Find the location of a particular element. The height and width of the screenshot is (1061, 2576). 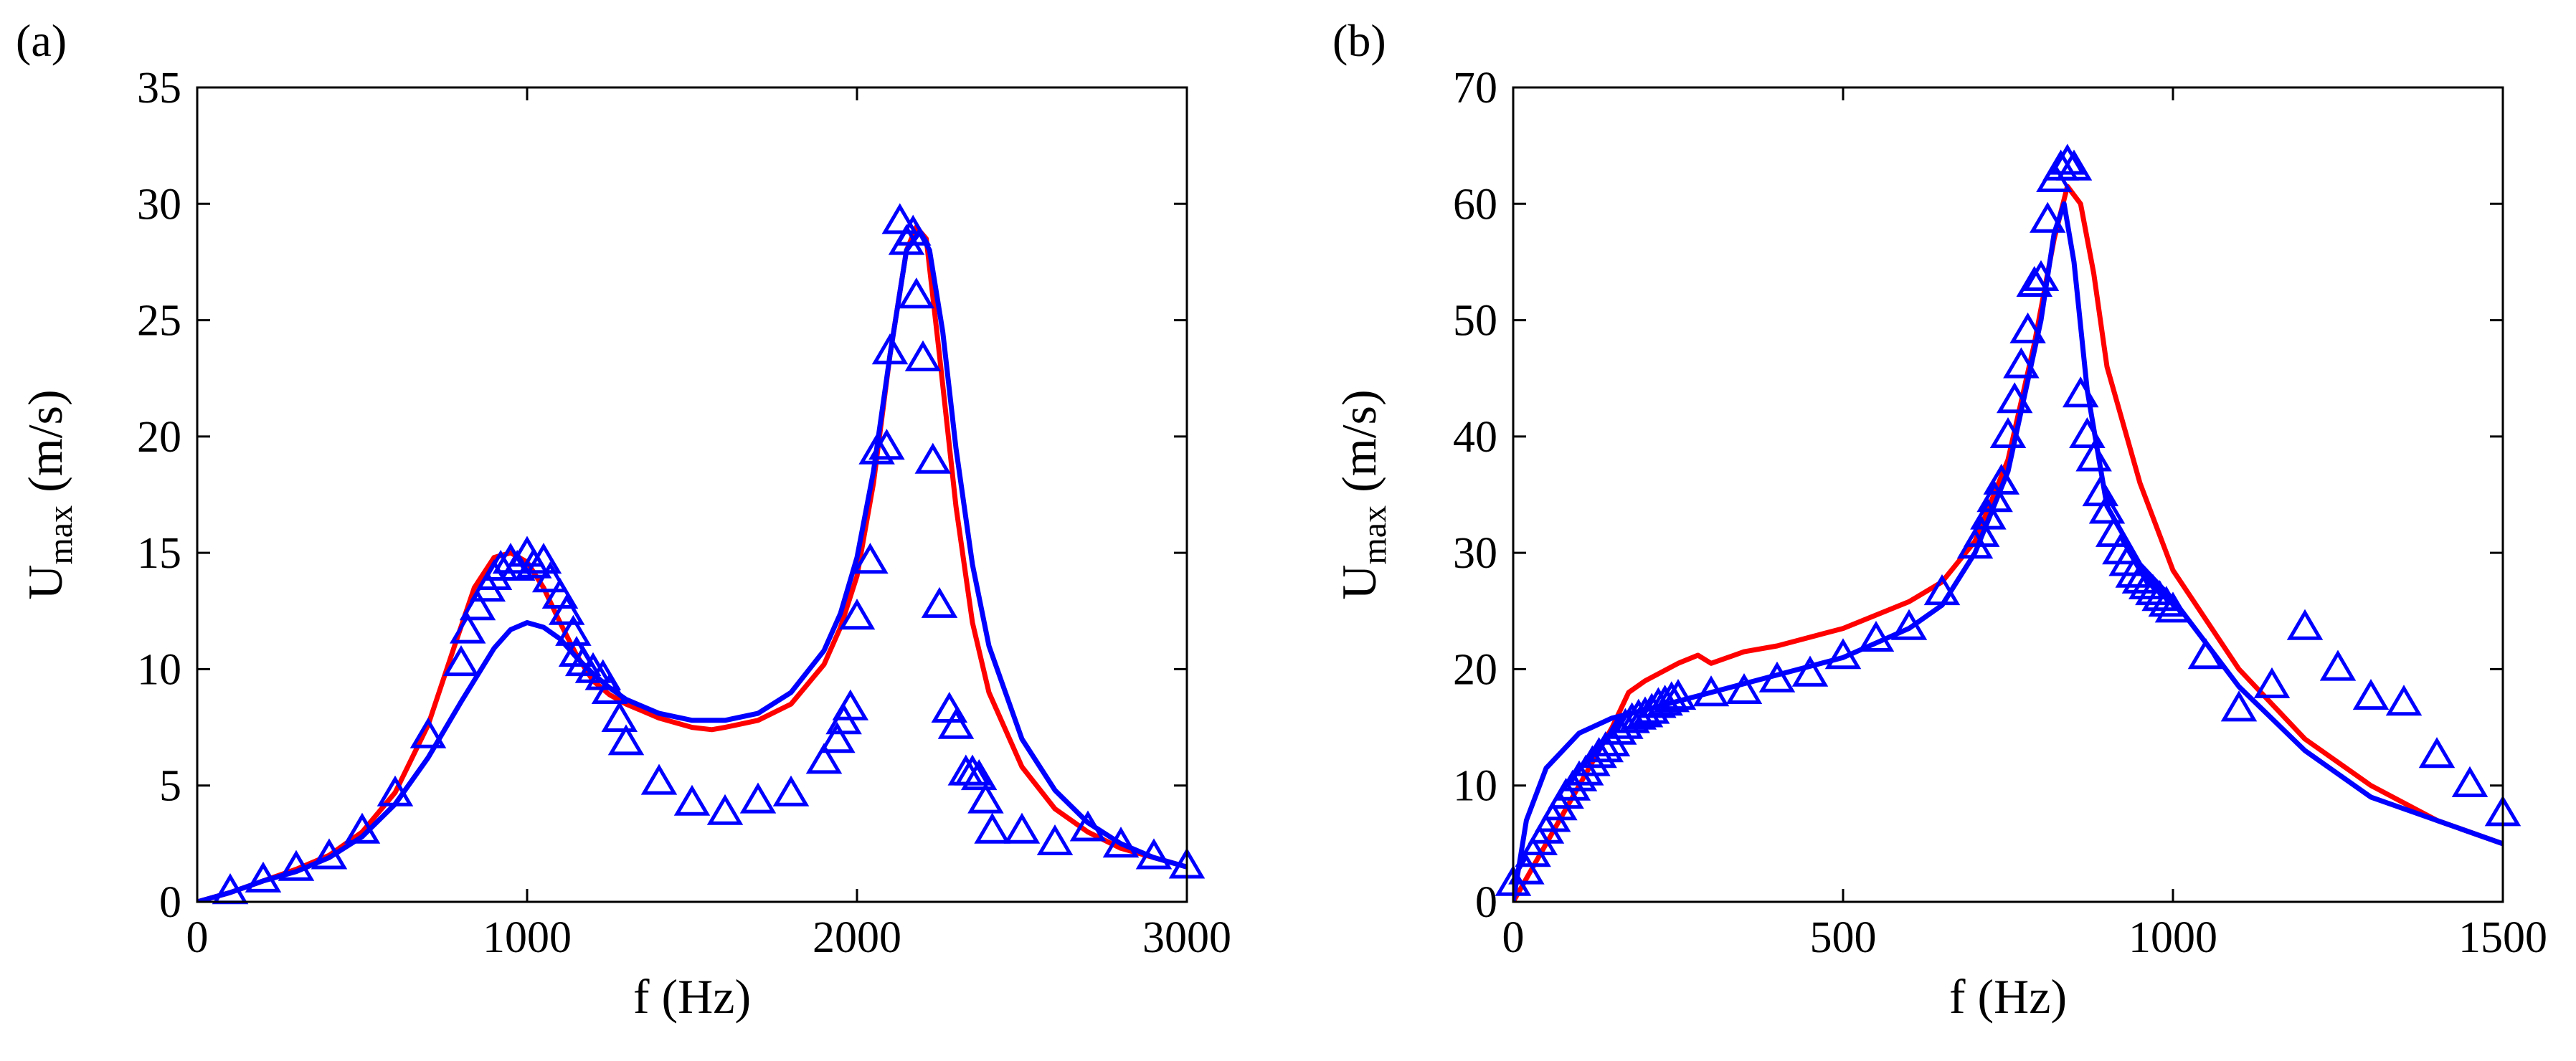

y-tick-label: 10 is located at coordinates (159, 669).